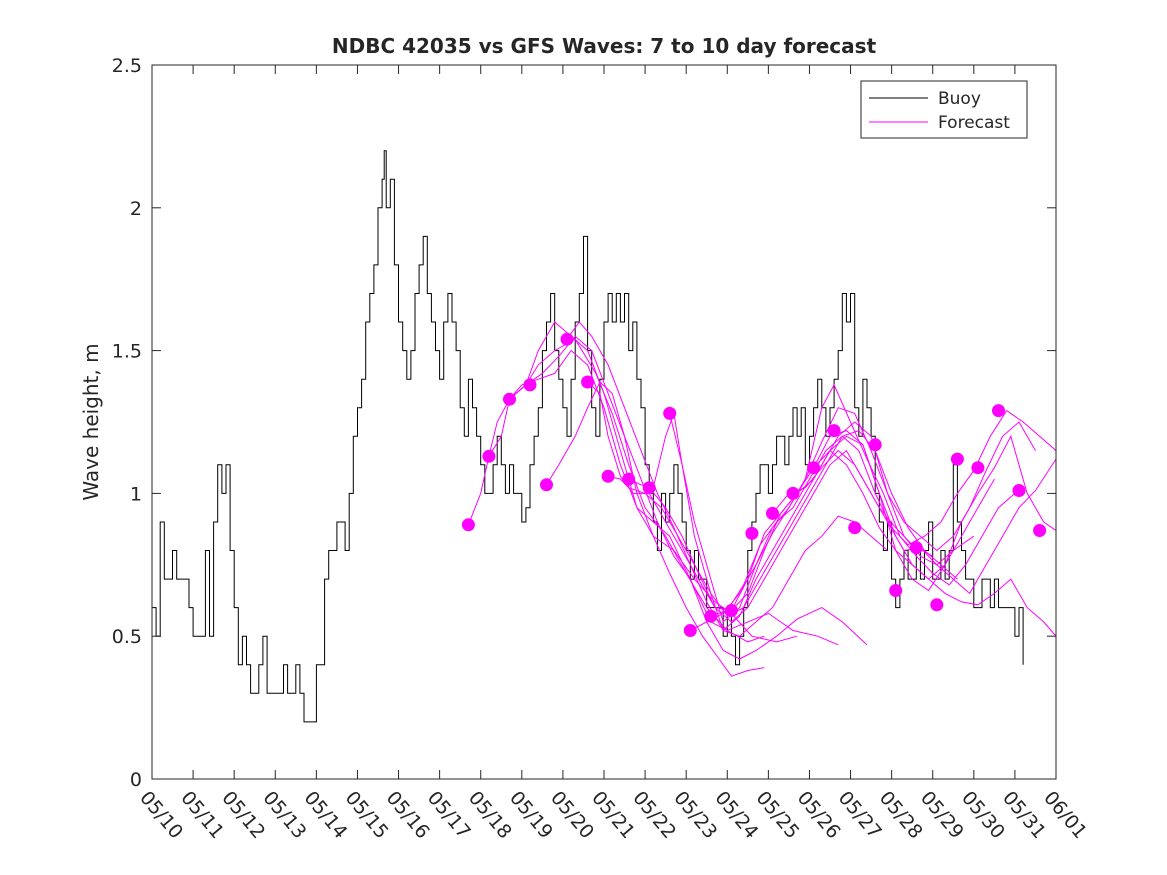  Describe the element at coordinates (127, 352) in the screenshot. I see `y-tick-label: 1.5` at that location.